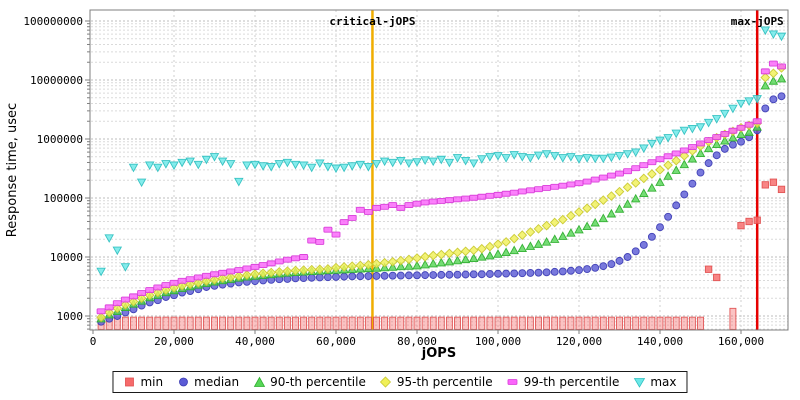 The image size is (800, 400). What do you see at coordinates (372, 21) in the screenshot?
I see `critical-jOPS-label: critical-jOPS` at bounding box center [372, 21].